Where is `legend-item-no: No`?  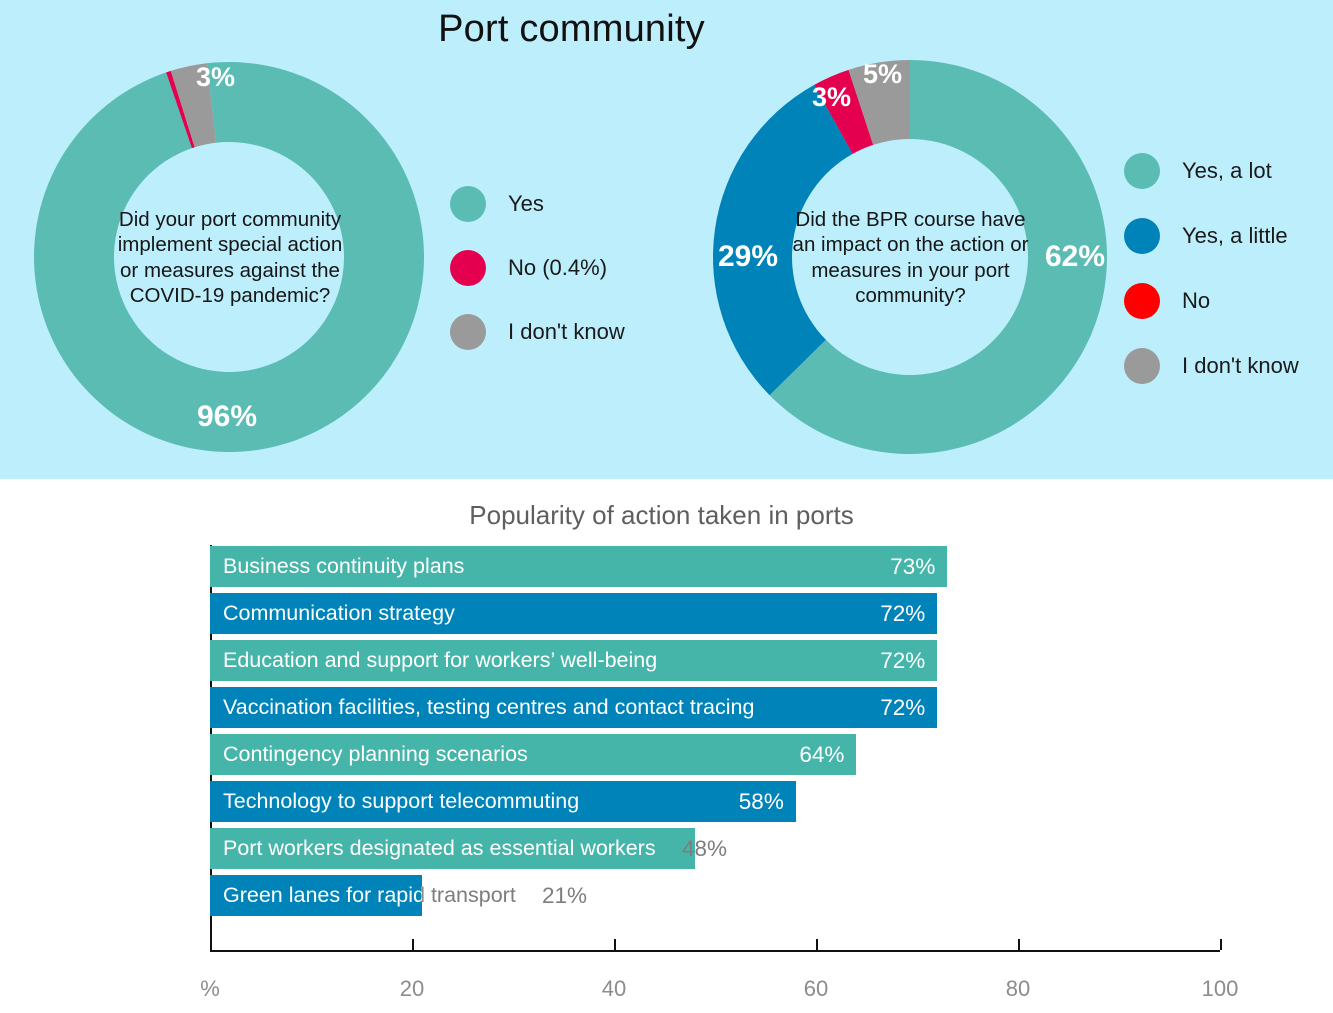 legend-item-no: No is located at coordinates (1211, 300).